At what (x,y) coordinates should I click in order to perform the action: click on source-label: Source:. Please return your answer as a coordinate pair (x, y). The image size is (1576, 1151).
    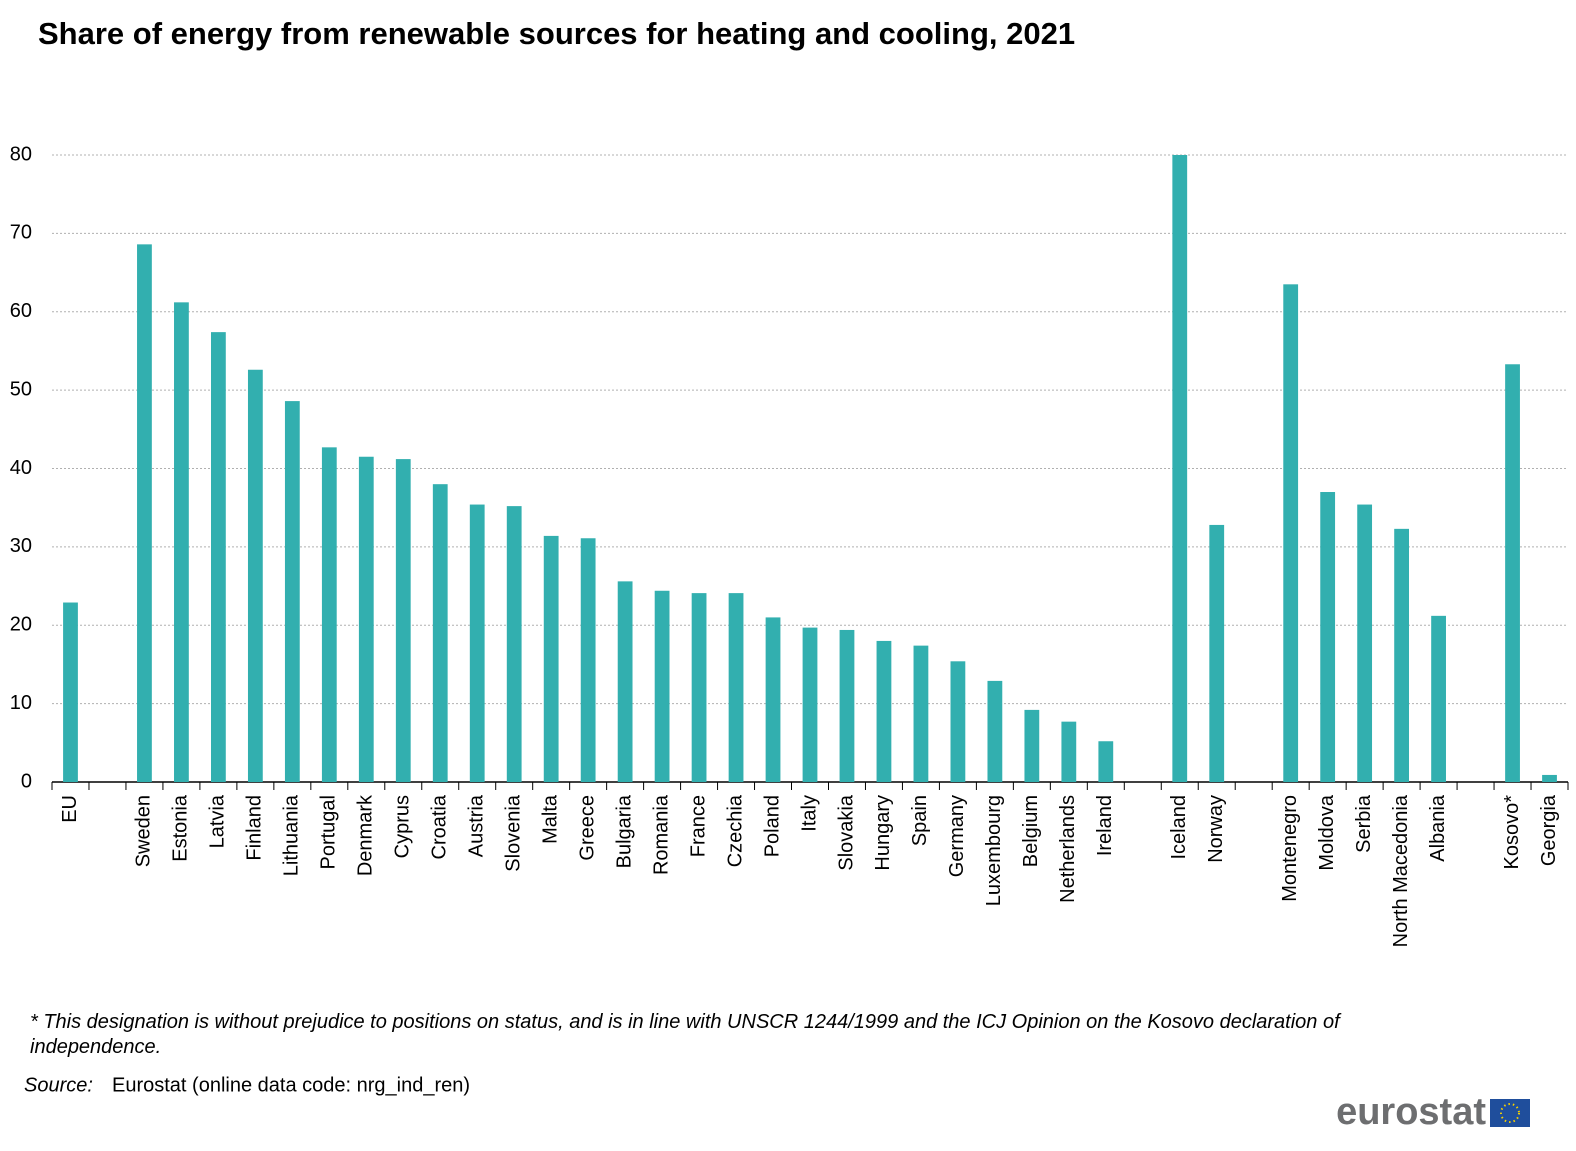
    Looking at the image, I should click on (58, 1085).